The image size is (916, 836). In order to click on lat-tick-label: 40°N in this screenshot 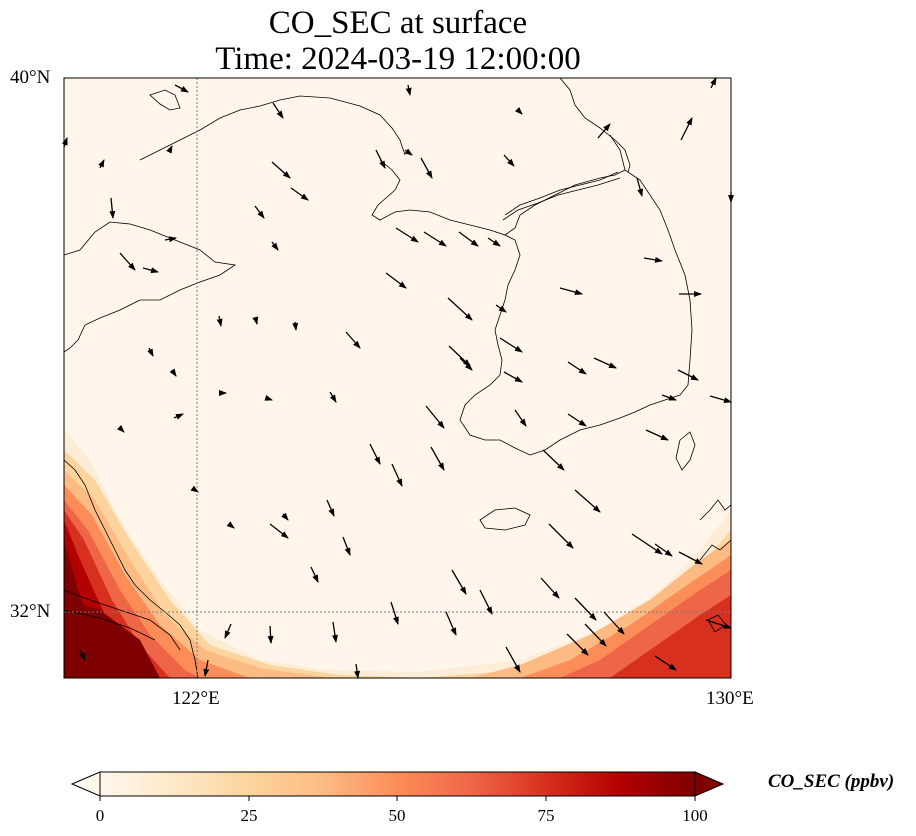, I will do `click(30, 77)`.